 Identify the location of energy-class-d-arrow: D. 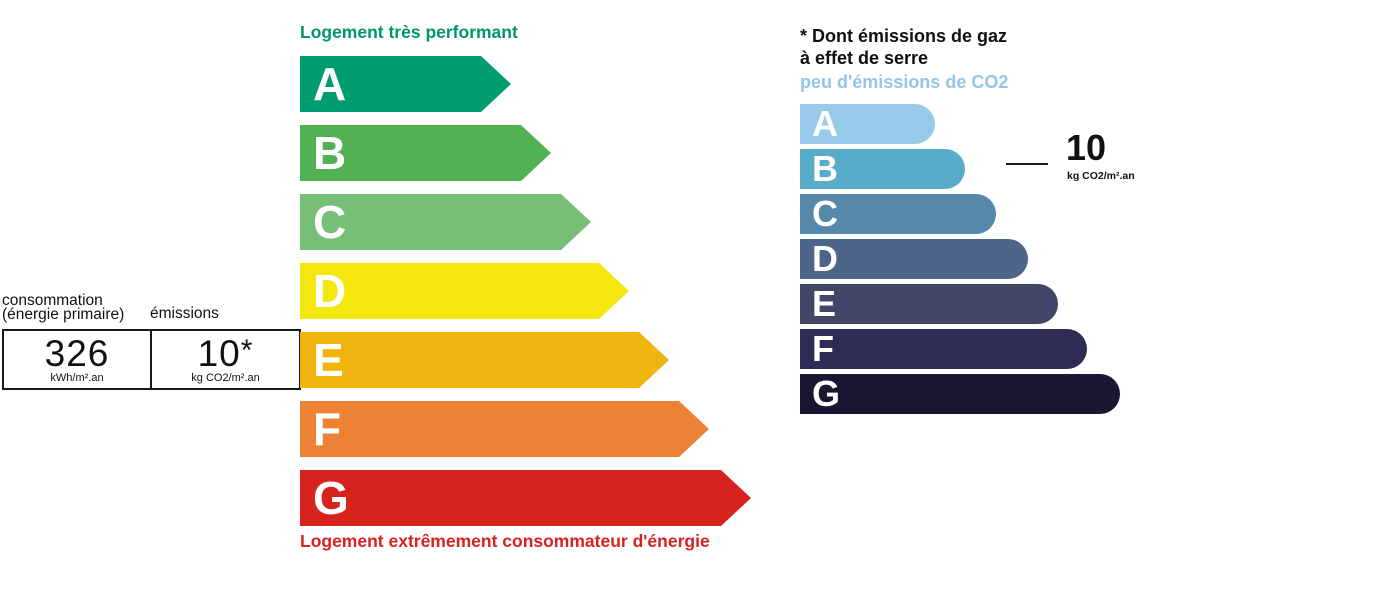
(464, 291).